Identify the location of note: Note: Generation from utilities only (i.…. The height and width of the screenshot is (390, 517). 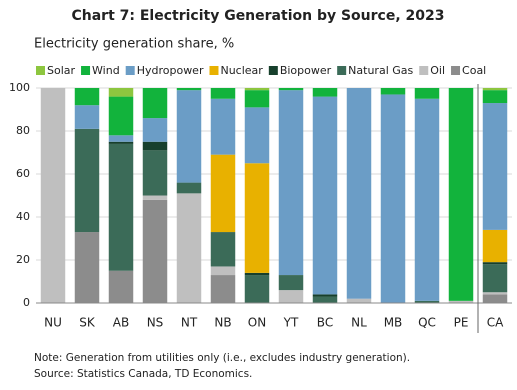
(222, 358).